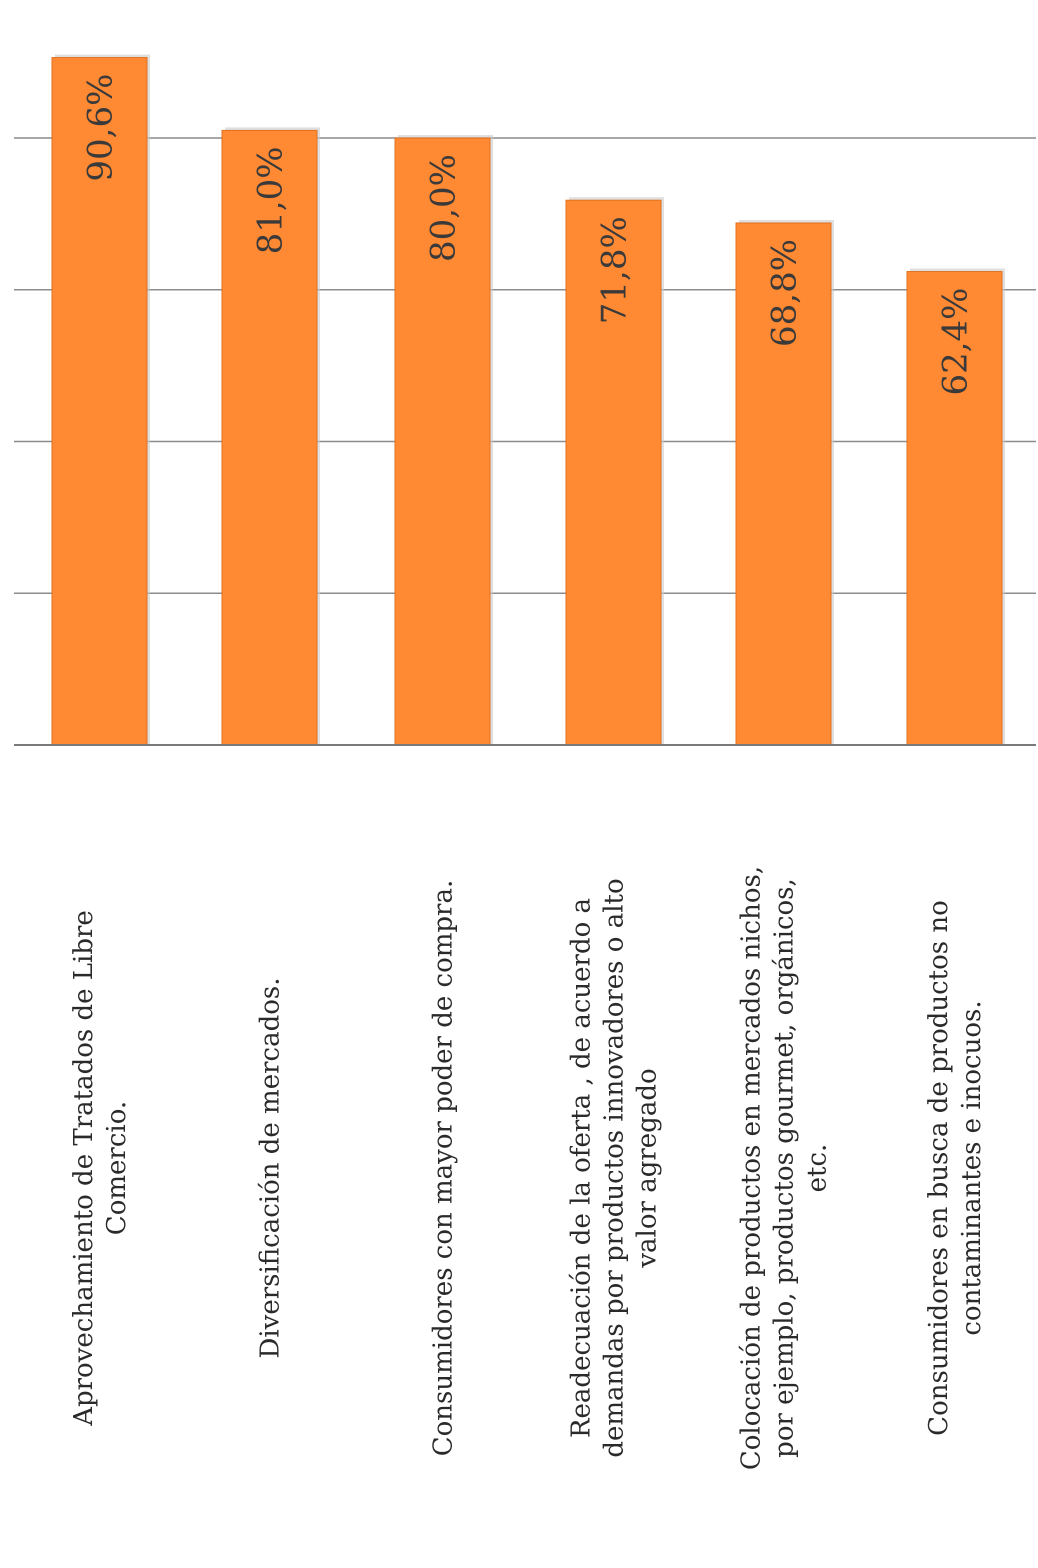  Describe the element at coordinates (84, 1168) in the screenshot. I see `category-label-1-line-1: Aprovechamiento de Tratados de Libre` at that location.